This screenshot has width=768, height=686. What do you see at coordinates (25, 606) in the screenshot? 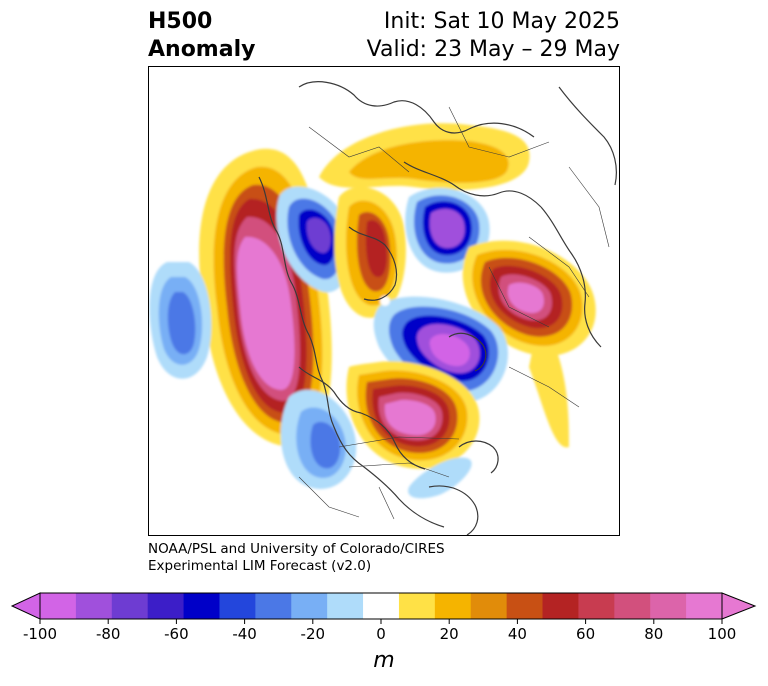
I see `colorbar-under-arrow` at bounding box center [25, 606].